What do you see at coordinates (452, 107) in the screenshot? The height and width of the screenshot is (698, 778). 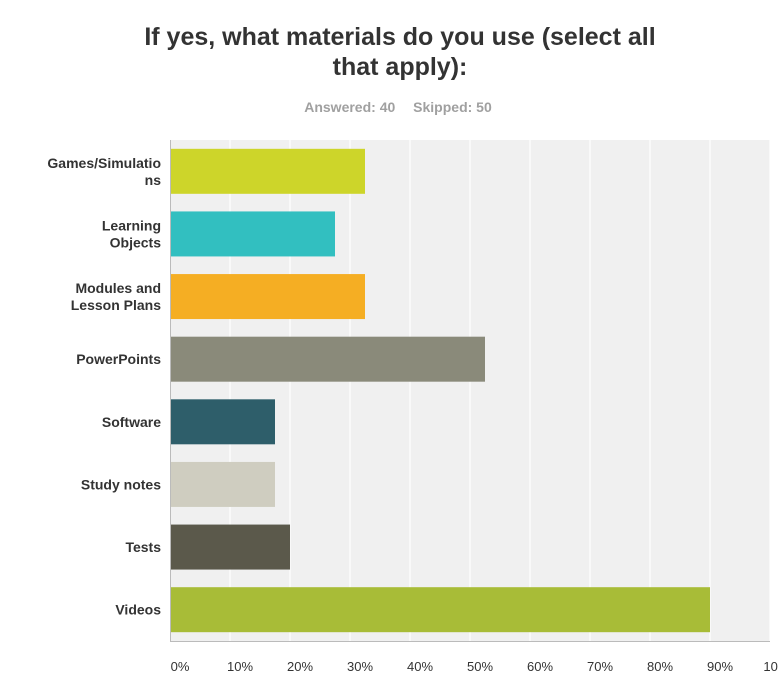 I see `skipped-count: Skipped: 50` at bounding box center [452, 107].